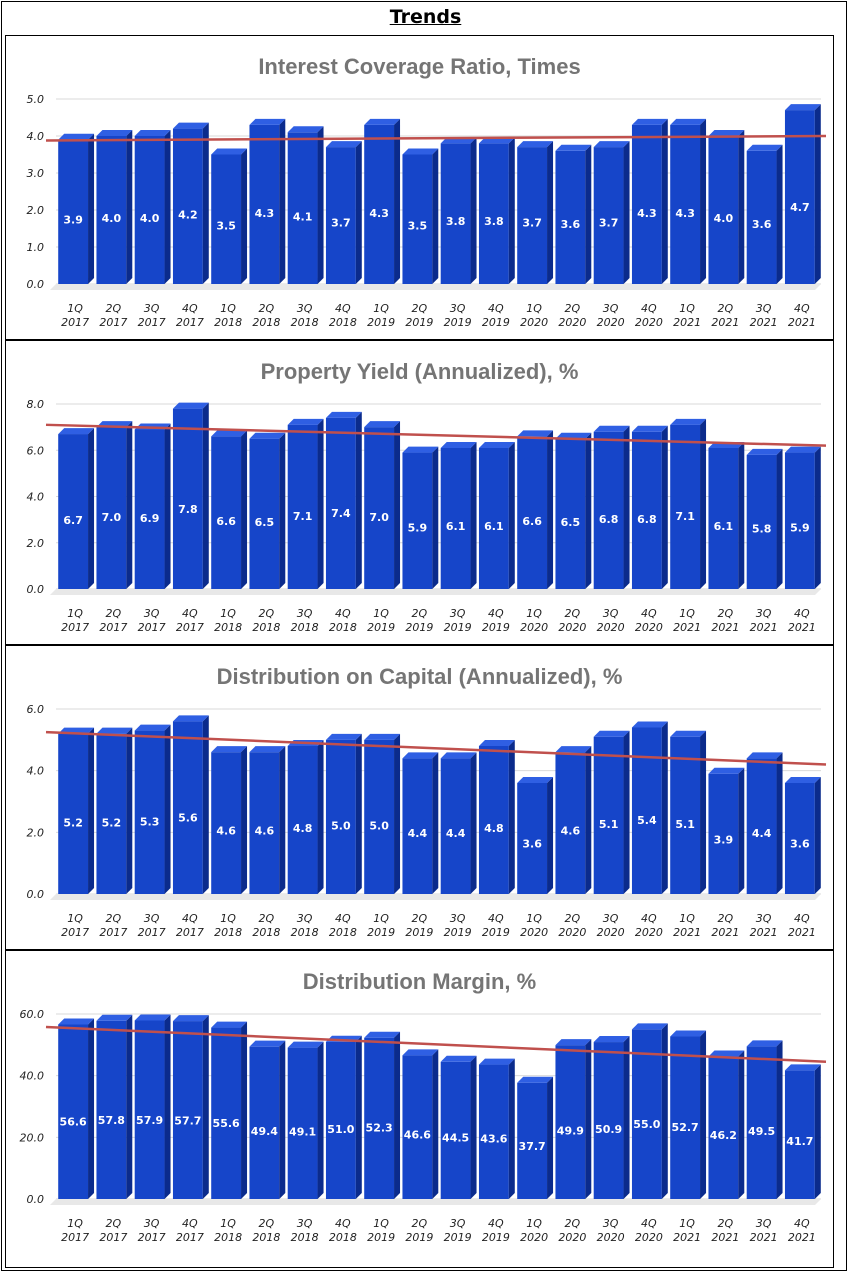 Image resolution: width=851 pixels, height=1275 pixels. Describe the element at coordinates (572, 932) in the screenshot. I see `x-tick-label: 2020` at that location.